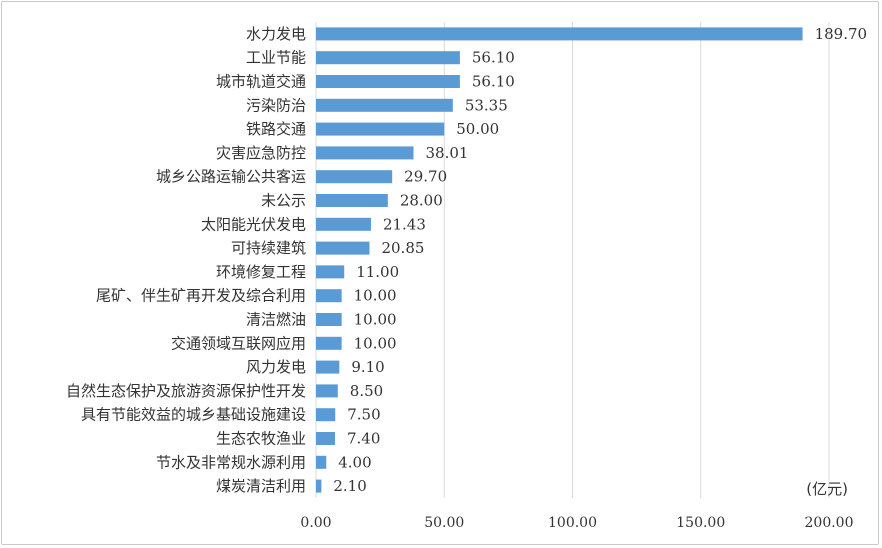 This screenshot has width=882, height=548. Describe the element at coordinates (276, 58) in the screenshot. I see `category-label: 工业节能` at that location.